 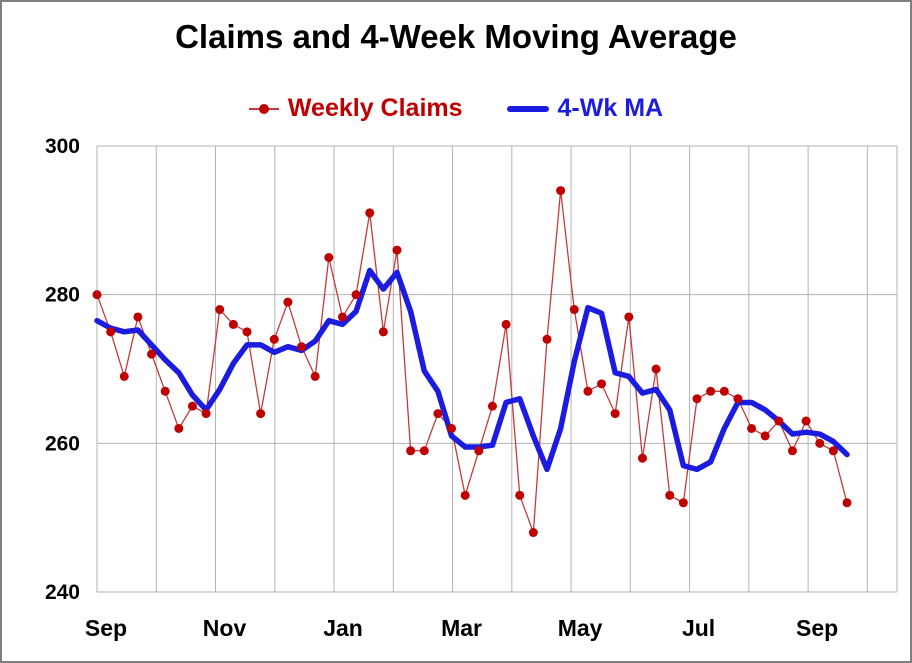 I want to click on y-tick-label: 240, so click(x=62, y=592).